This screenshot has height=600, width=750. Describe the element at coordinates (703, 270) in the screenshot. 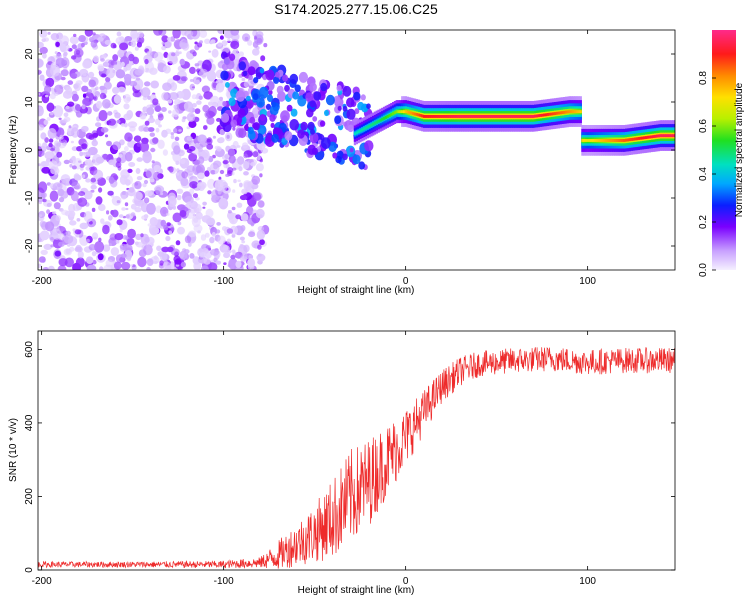

I see `colorbar-tick-label: 0.0` at that location.